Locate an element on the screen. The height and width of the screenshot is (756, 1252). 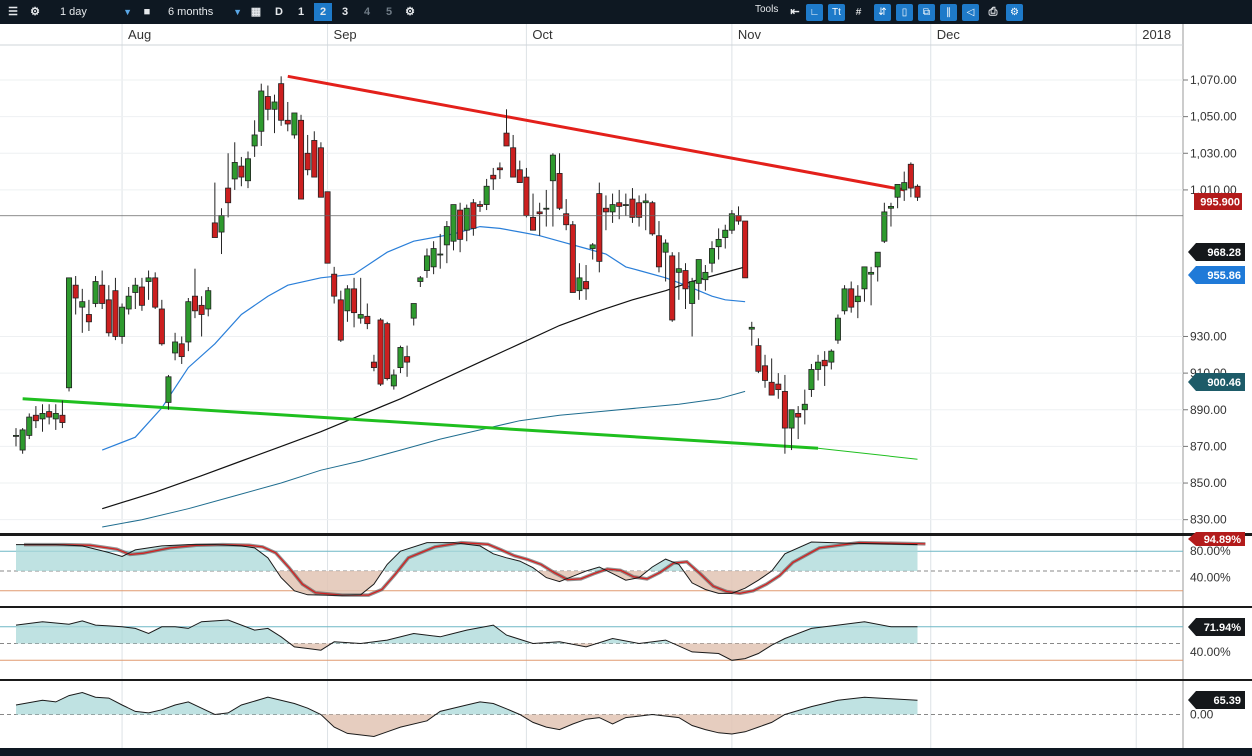
panel-tick-label: 0.00 is located at coordinates (1202, 715).